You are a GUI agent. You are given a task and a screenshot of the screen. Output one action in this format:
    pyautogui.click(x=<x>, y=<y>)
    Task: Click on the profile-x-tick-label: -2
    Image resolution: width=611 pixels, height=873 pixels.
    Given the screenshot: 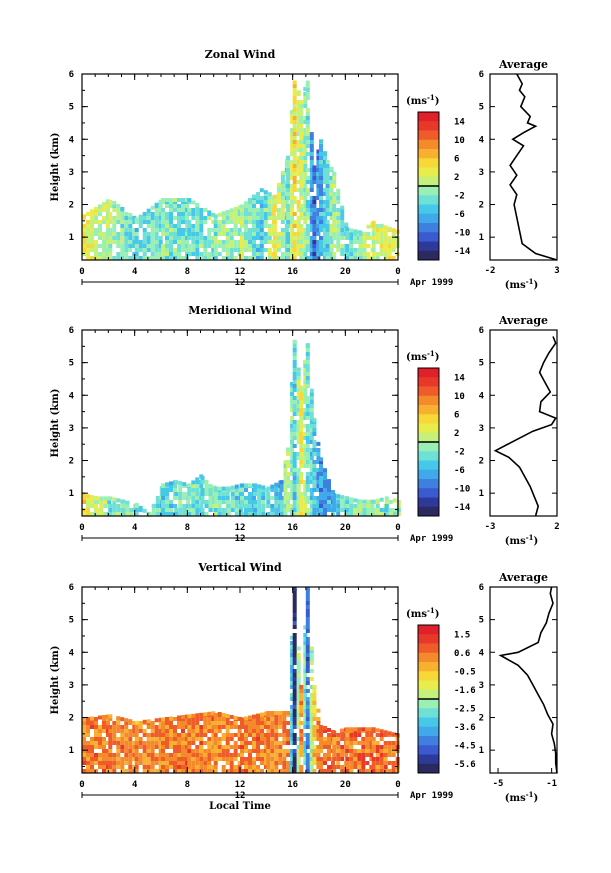 What is the action you would take?
    pyautogui.click(x=490, y=271)
    